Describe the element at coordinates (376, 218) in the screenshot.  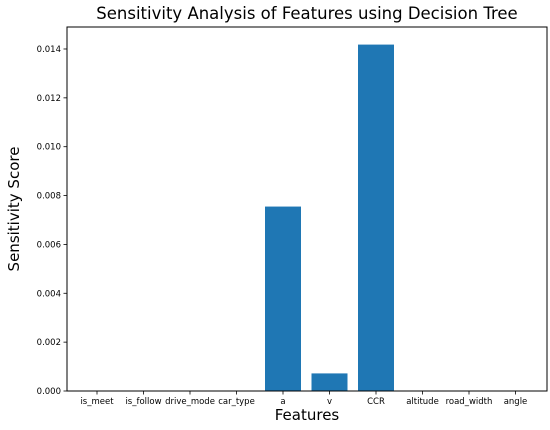
I see `bar-CCR` at that location.